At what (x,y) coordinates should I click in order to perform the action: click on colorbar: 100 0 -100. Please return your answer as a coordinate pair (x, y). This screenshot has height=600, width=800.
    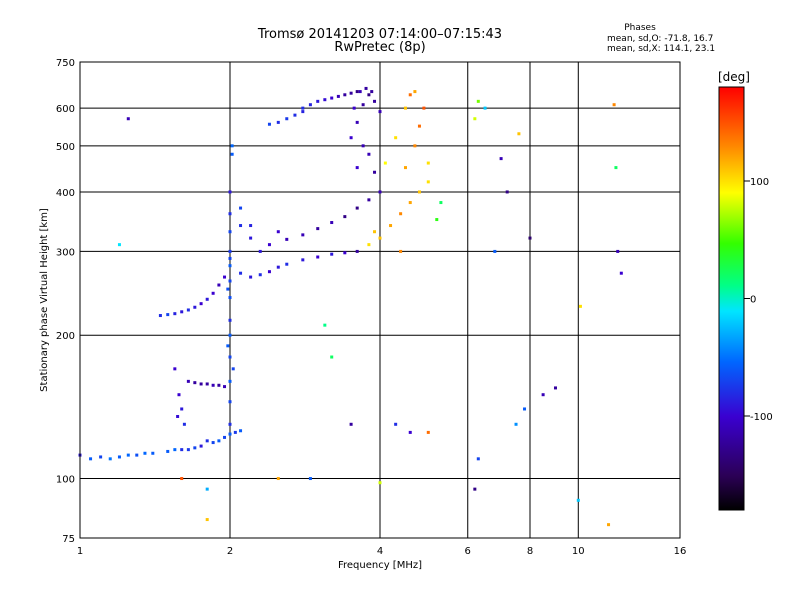
    Looking at the image, I should click on (745, 298).